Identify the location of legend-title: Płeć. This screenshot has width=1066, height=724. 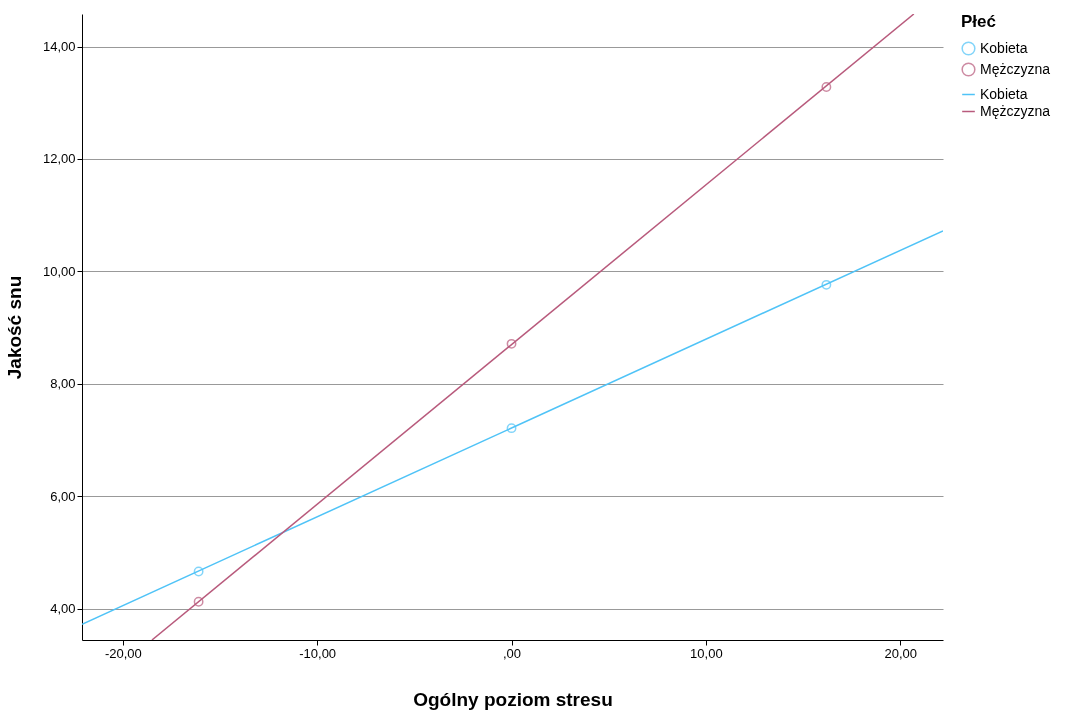
(978, 21).